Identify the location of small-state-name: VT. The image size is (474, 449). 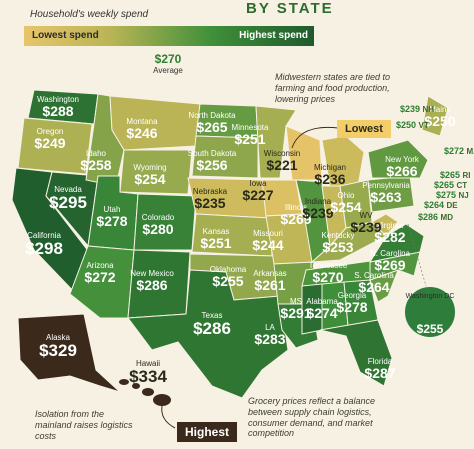
(423, 125).